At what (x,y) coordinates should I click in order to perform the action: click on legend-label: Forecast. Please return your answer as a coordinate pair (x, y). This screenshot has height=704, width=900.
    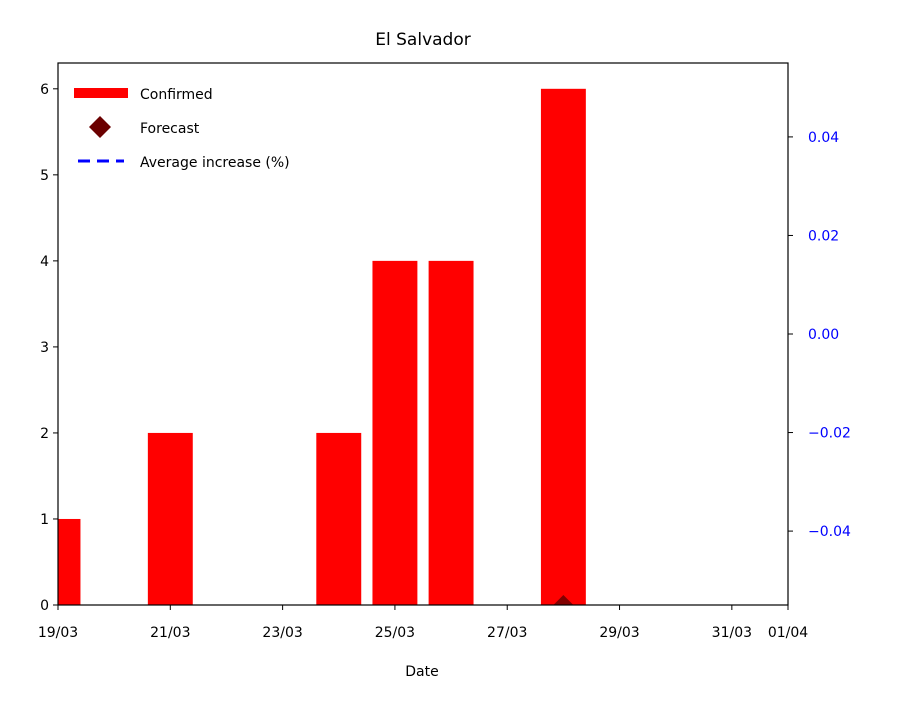
    Looking at the image, I should click on (170, 129).